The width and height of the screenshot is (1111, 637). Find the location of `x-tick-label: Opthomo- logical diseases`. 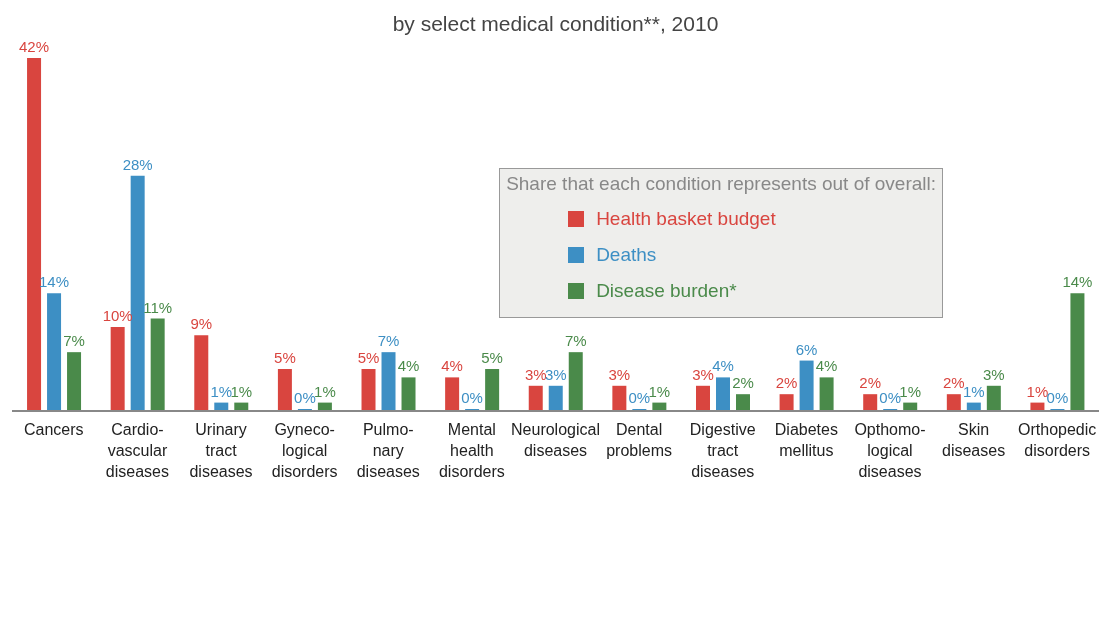

x-tick-label: Opthomo- logical diseases is located at coordinates (890, 450).